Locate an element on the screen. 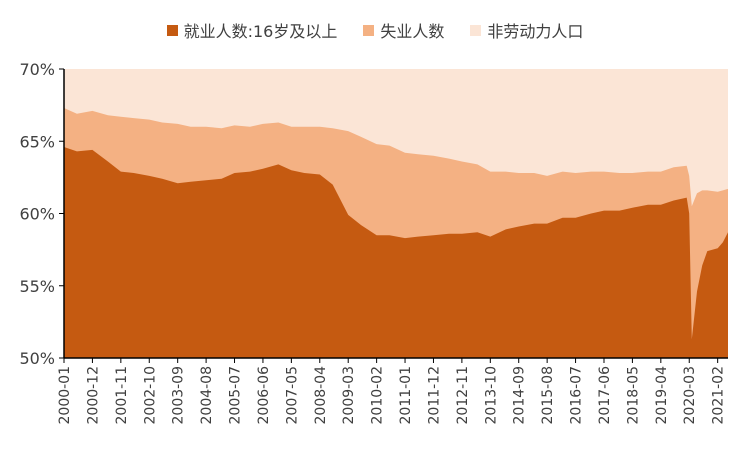  x-tick-label: 2001-11 is located at coordinates (122, 395).